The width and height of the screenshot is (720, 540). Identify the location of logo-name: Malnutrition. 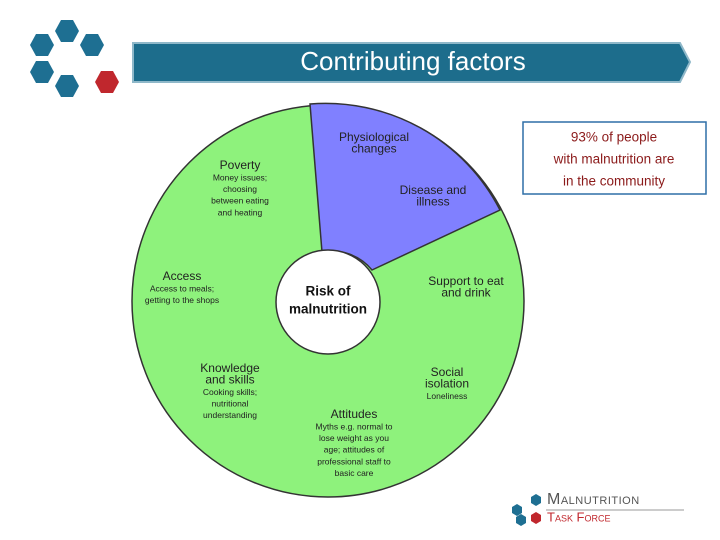
(593, 499).